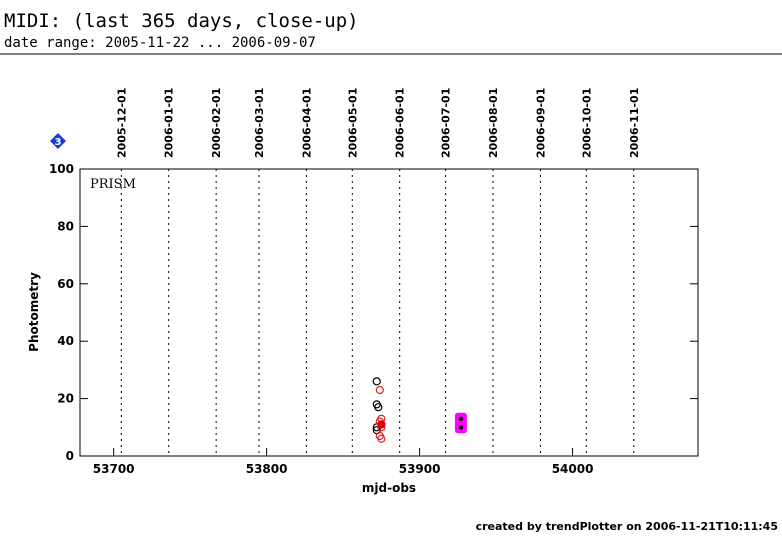 This screenshot has height=542, width=782. Describe the element at coordinates (121, 123) in the screenshot. I see `date-tick-label: 2005-12-01` at that location.